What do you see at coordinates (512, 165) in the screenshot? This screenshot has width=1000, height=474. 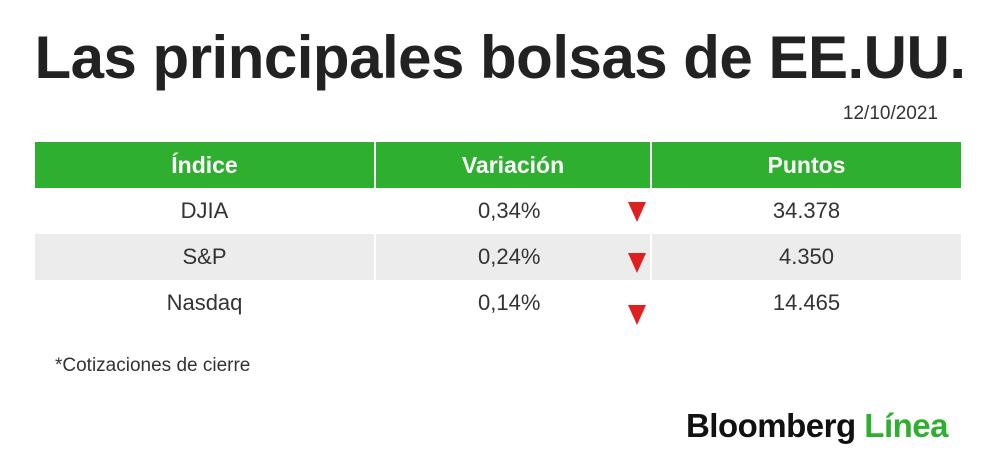 I see `header-variation: Variación` at bounding box center [512, 165].